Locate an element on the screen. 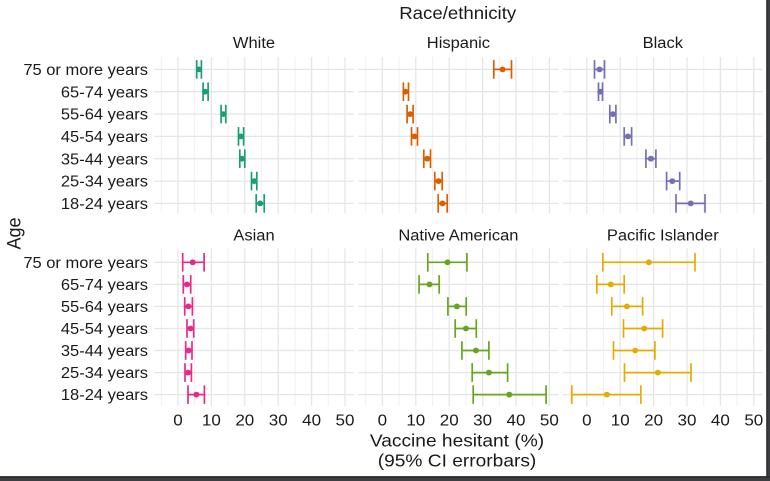  svg-text: (95% CI errorbars) is located at coordinates (457, 460).